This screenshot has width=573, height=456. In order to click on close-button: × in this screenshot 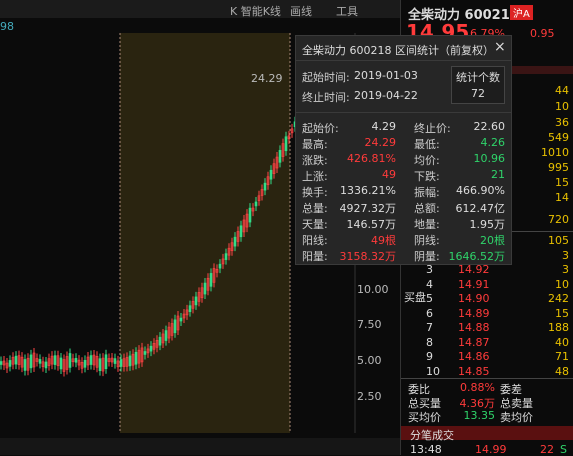, I will do `click(500, 47)`.